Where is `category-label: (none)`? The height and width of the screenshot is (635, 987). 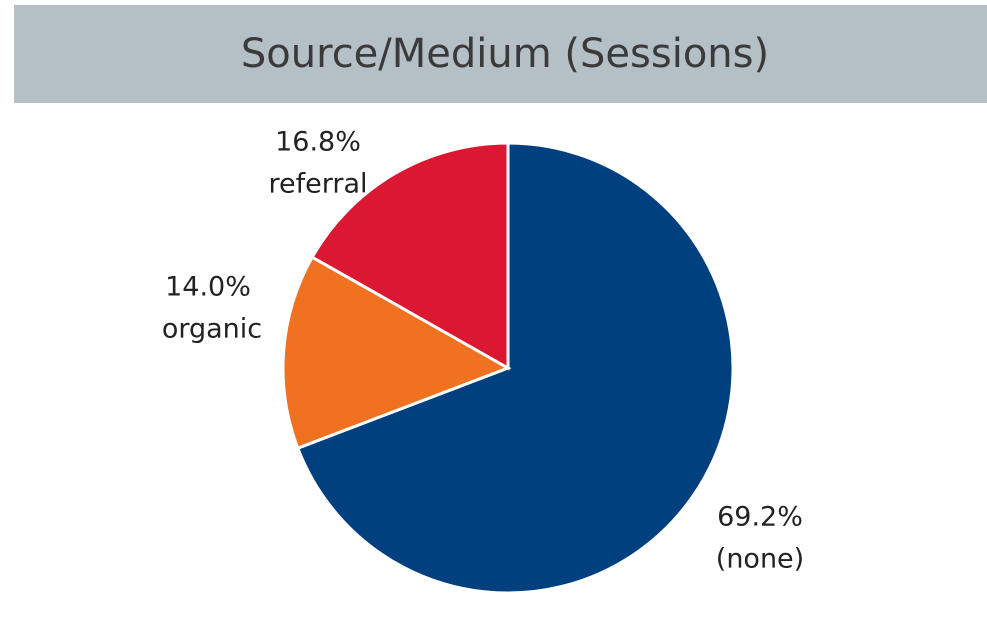 category-label: (none) is located at coordinates (760, 559).